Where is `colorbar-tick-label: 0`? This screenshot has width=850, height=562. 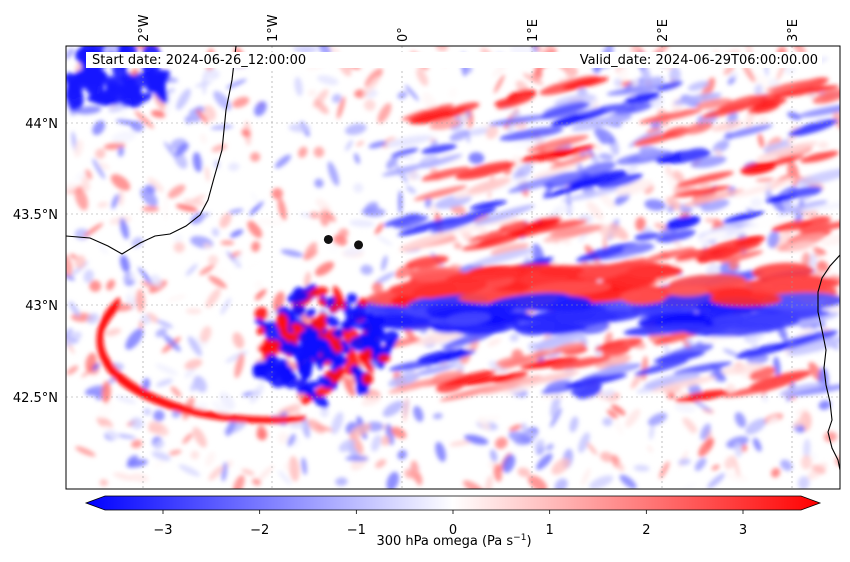 colorbar-tick-label: 0 is located at coordinates (453, 530).